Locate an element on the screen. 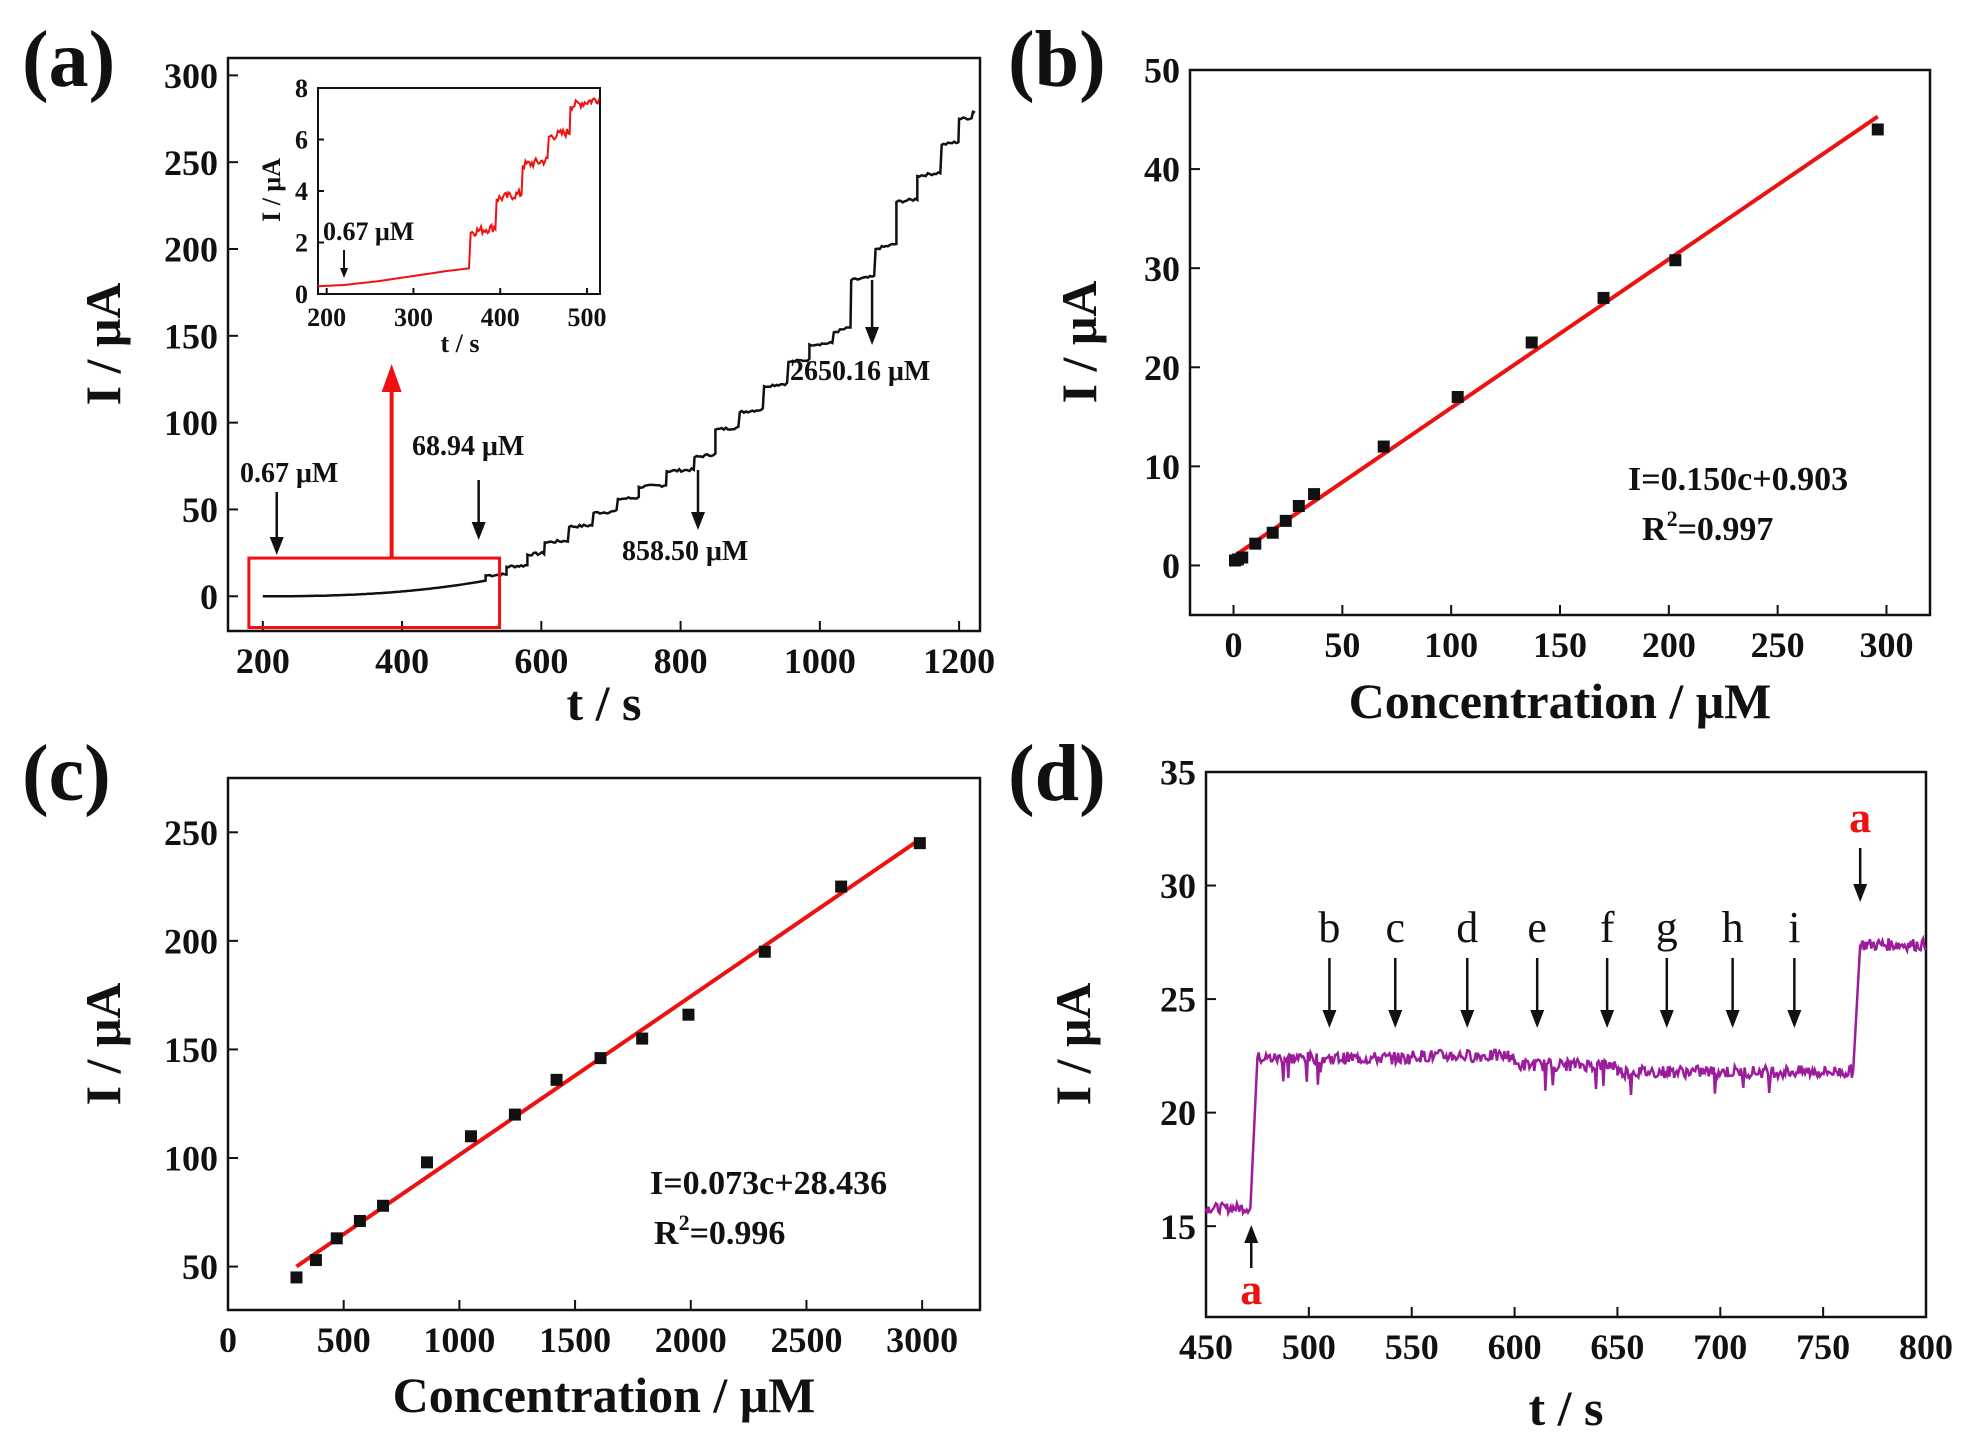 Image resolution: width=1967 pixels, height=1439 pixels. x-tick-label: 400 is located at coordinates (500, 317).